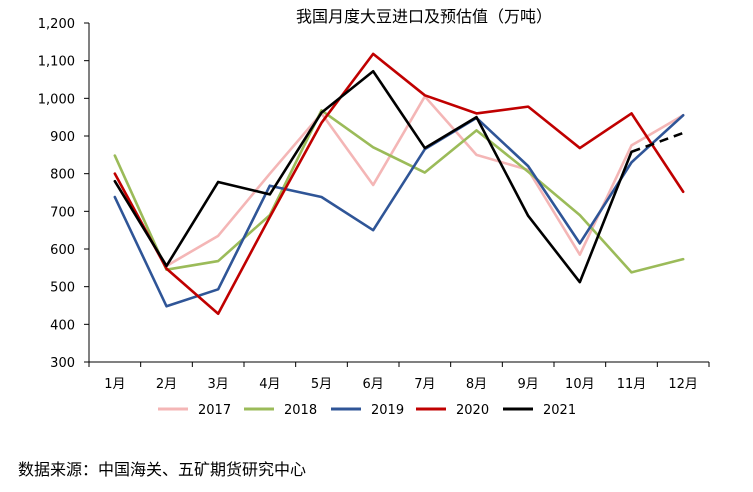  What do you see at coordinates (367, 410) in the screenshot?
I see `legend: 2017 2018 2019 2020 2021` at bounding box center [367, 410].